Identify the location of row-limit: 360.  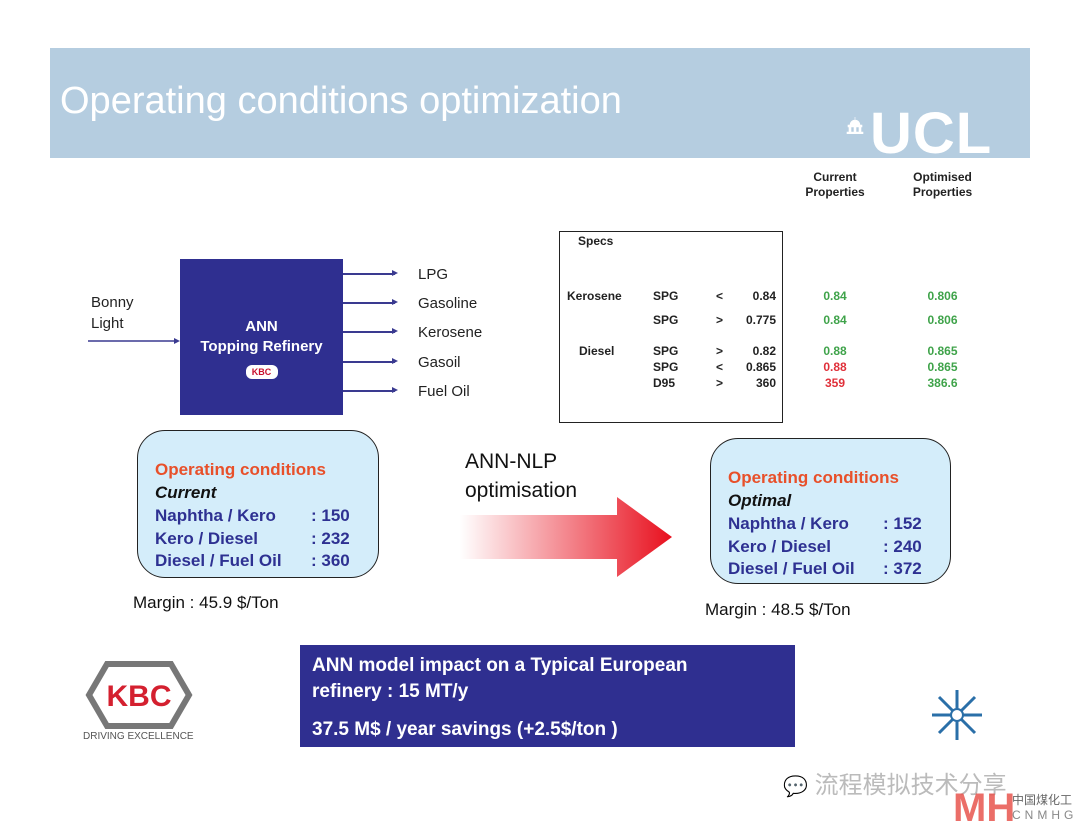
(765, 383).